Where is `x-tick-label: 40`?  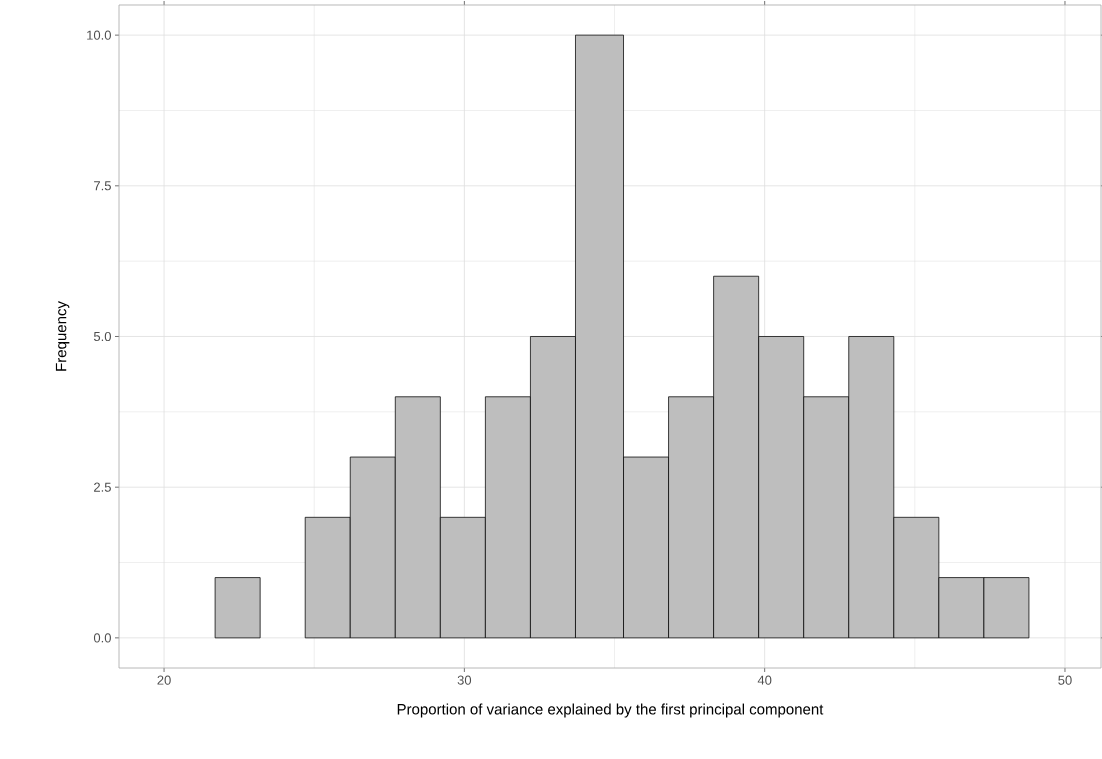
x-tick-label: 40 is located at coordinates (764, 680).